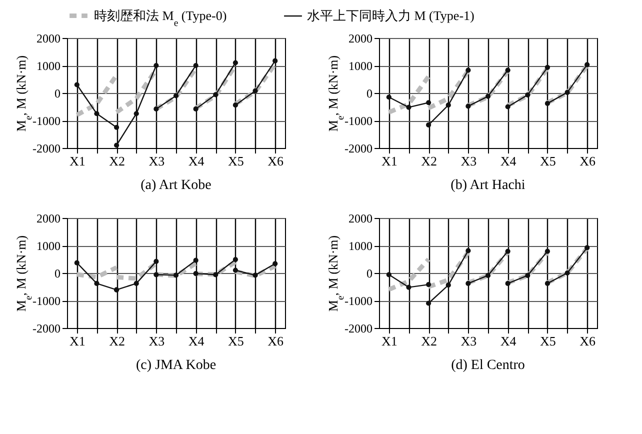 The width and height of the screenshot is (642, 434). Describe the element at coordinates (488, 185) in the screenshot. I see `text: (b) Art Hachi` at that location.